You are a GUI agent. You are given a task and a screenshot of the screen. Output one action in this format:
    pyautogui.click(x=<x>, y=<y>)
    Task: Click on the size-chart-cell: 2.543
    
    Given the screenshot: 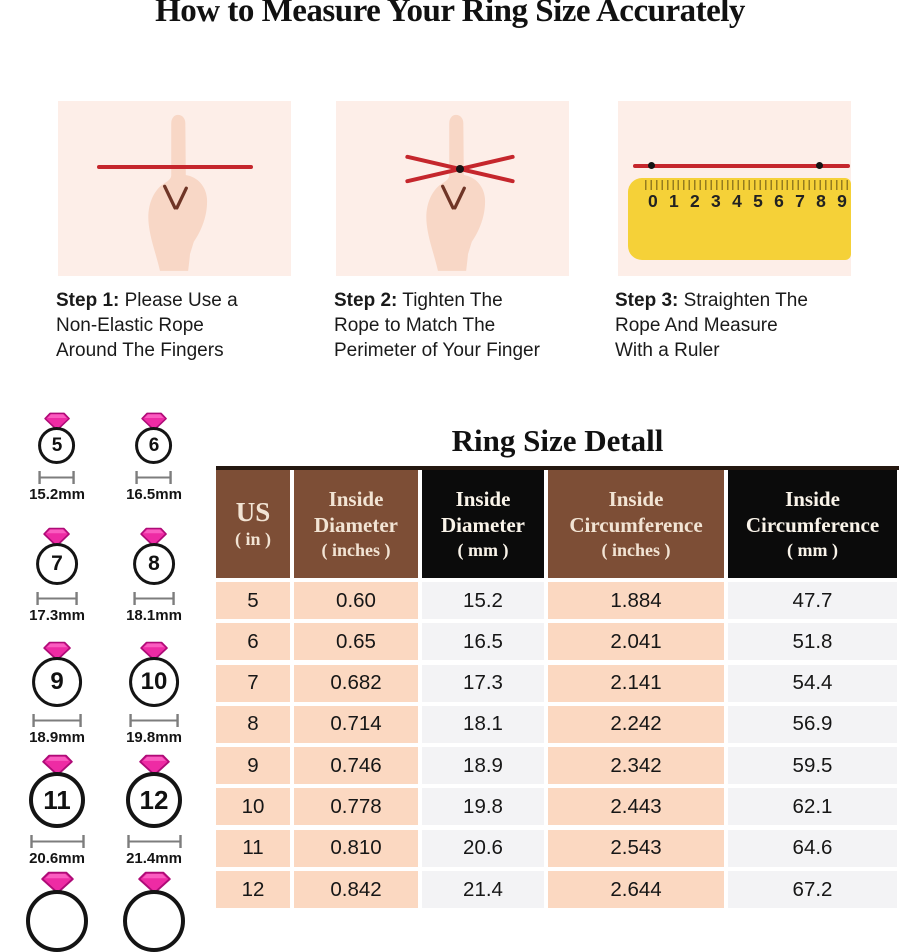 What is the action you would take?
    pyautogui.click(x=636, y=848)
    